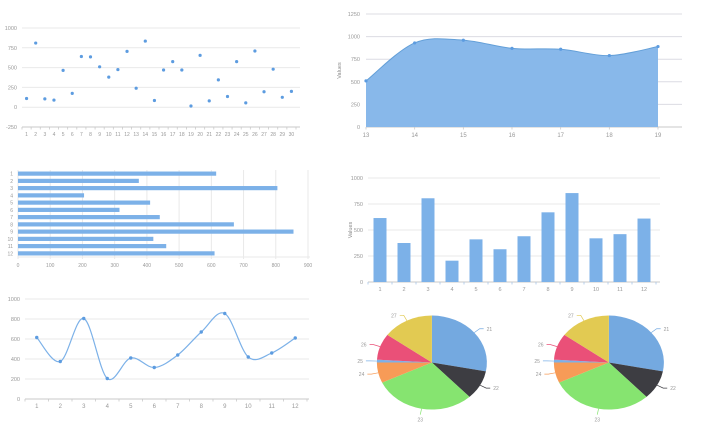  What do you see at coordinates (512, 82) in the screenshot?
I see `area-series` at bounding box center [512, 82].